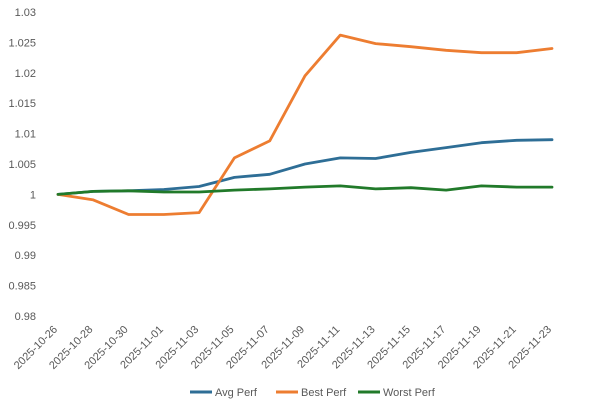 The height and width of the screenshot is (410, 615). Describe the element at coordinates (25, 13) in the screenshot. I see `y-tick-label: 1.03` at that location.